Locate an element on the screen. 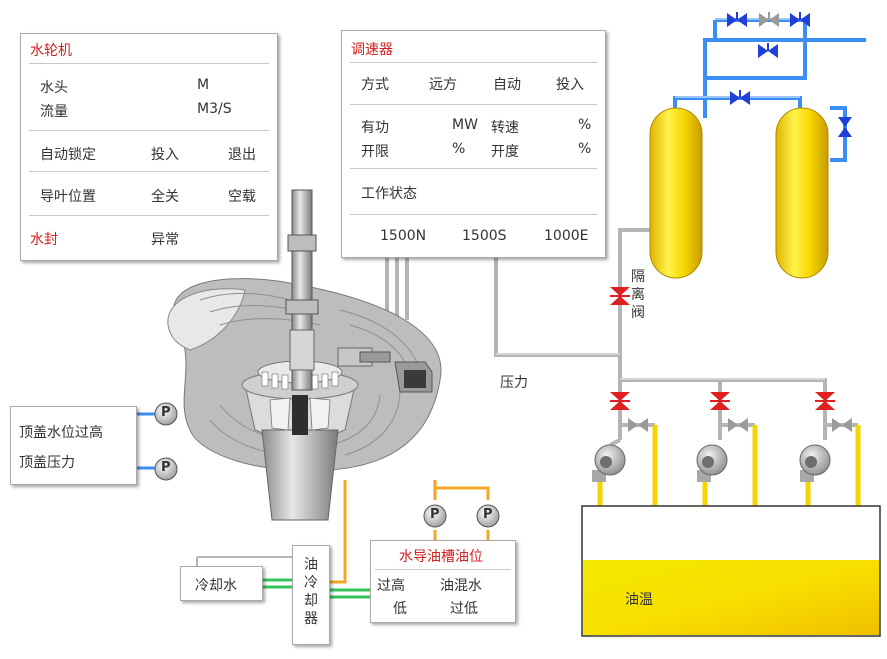 This screenshot has width=887, height=659. turbine-panel-title: 水轮机 is located at coordinates (51, 51).